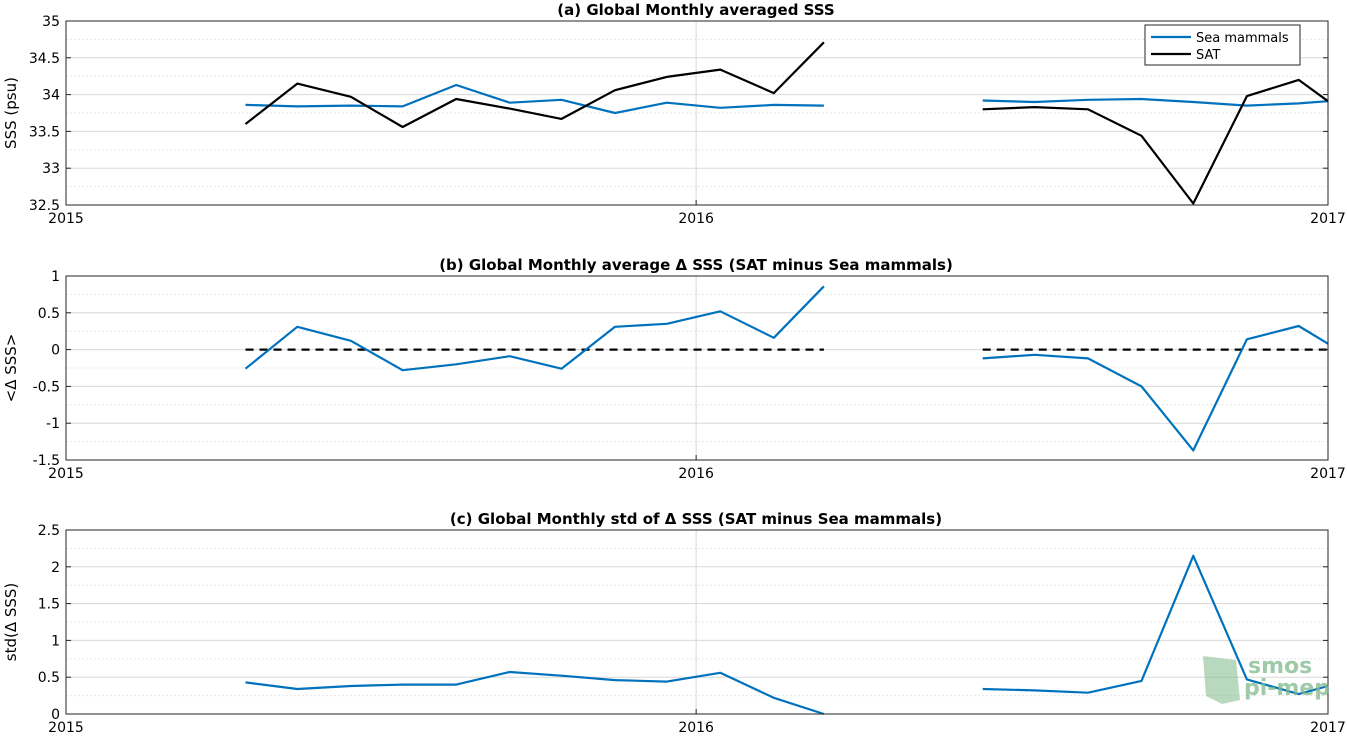  I want to click on y-tick-label: 34, so click(51, 96).